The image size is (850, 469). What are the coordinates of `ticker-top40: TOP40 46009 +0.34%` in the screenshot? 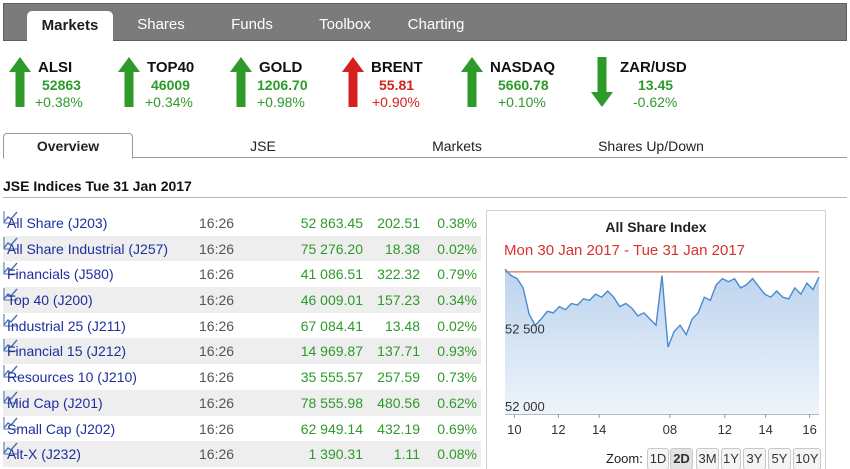 It's located at (172, 86).